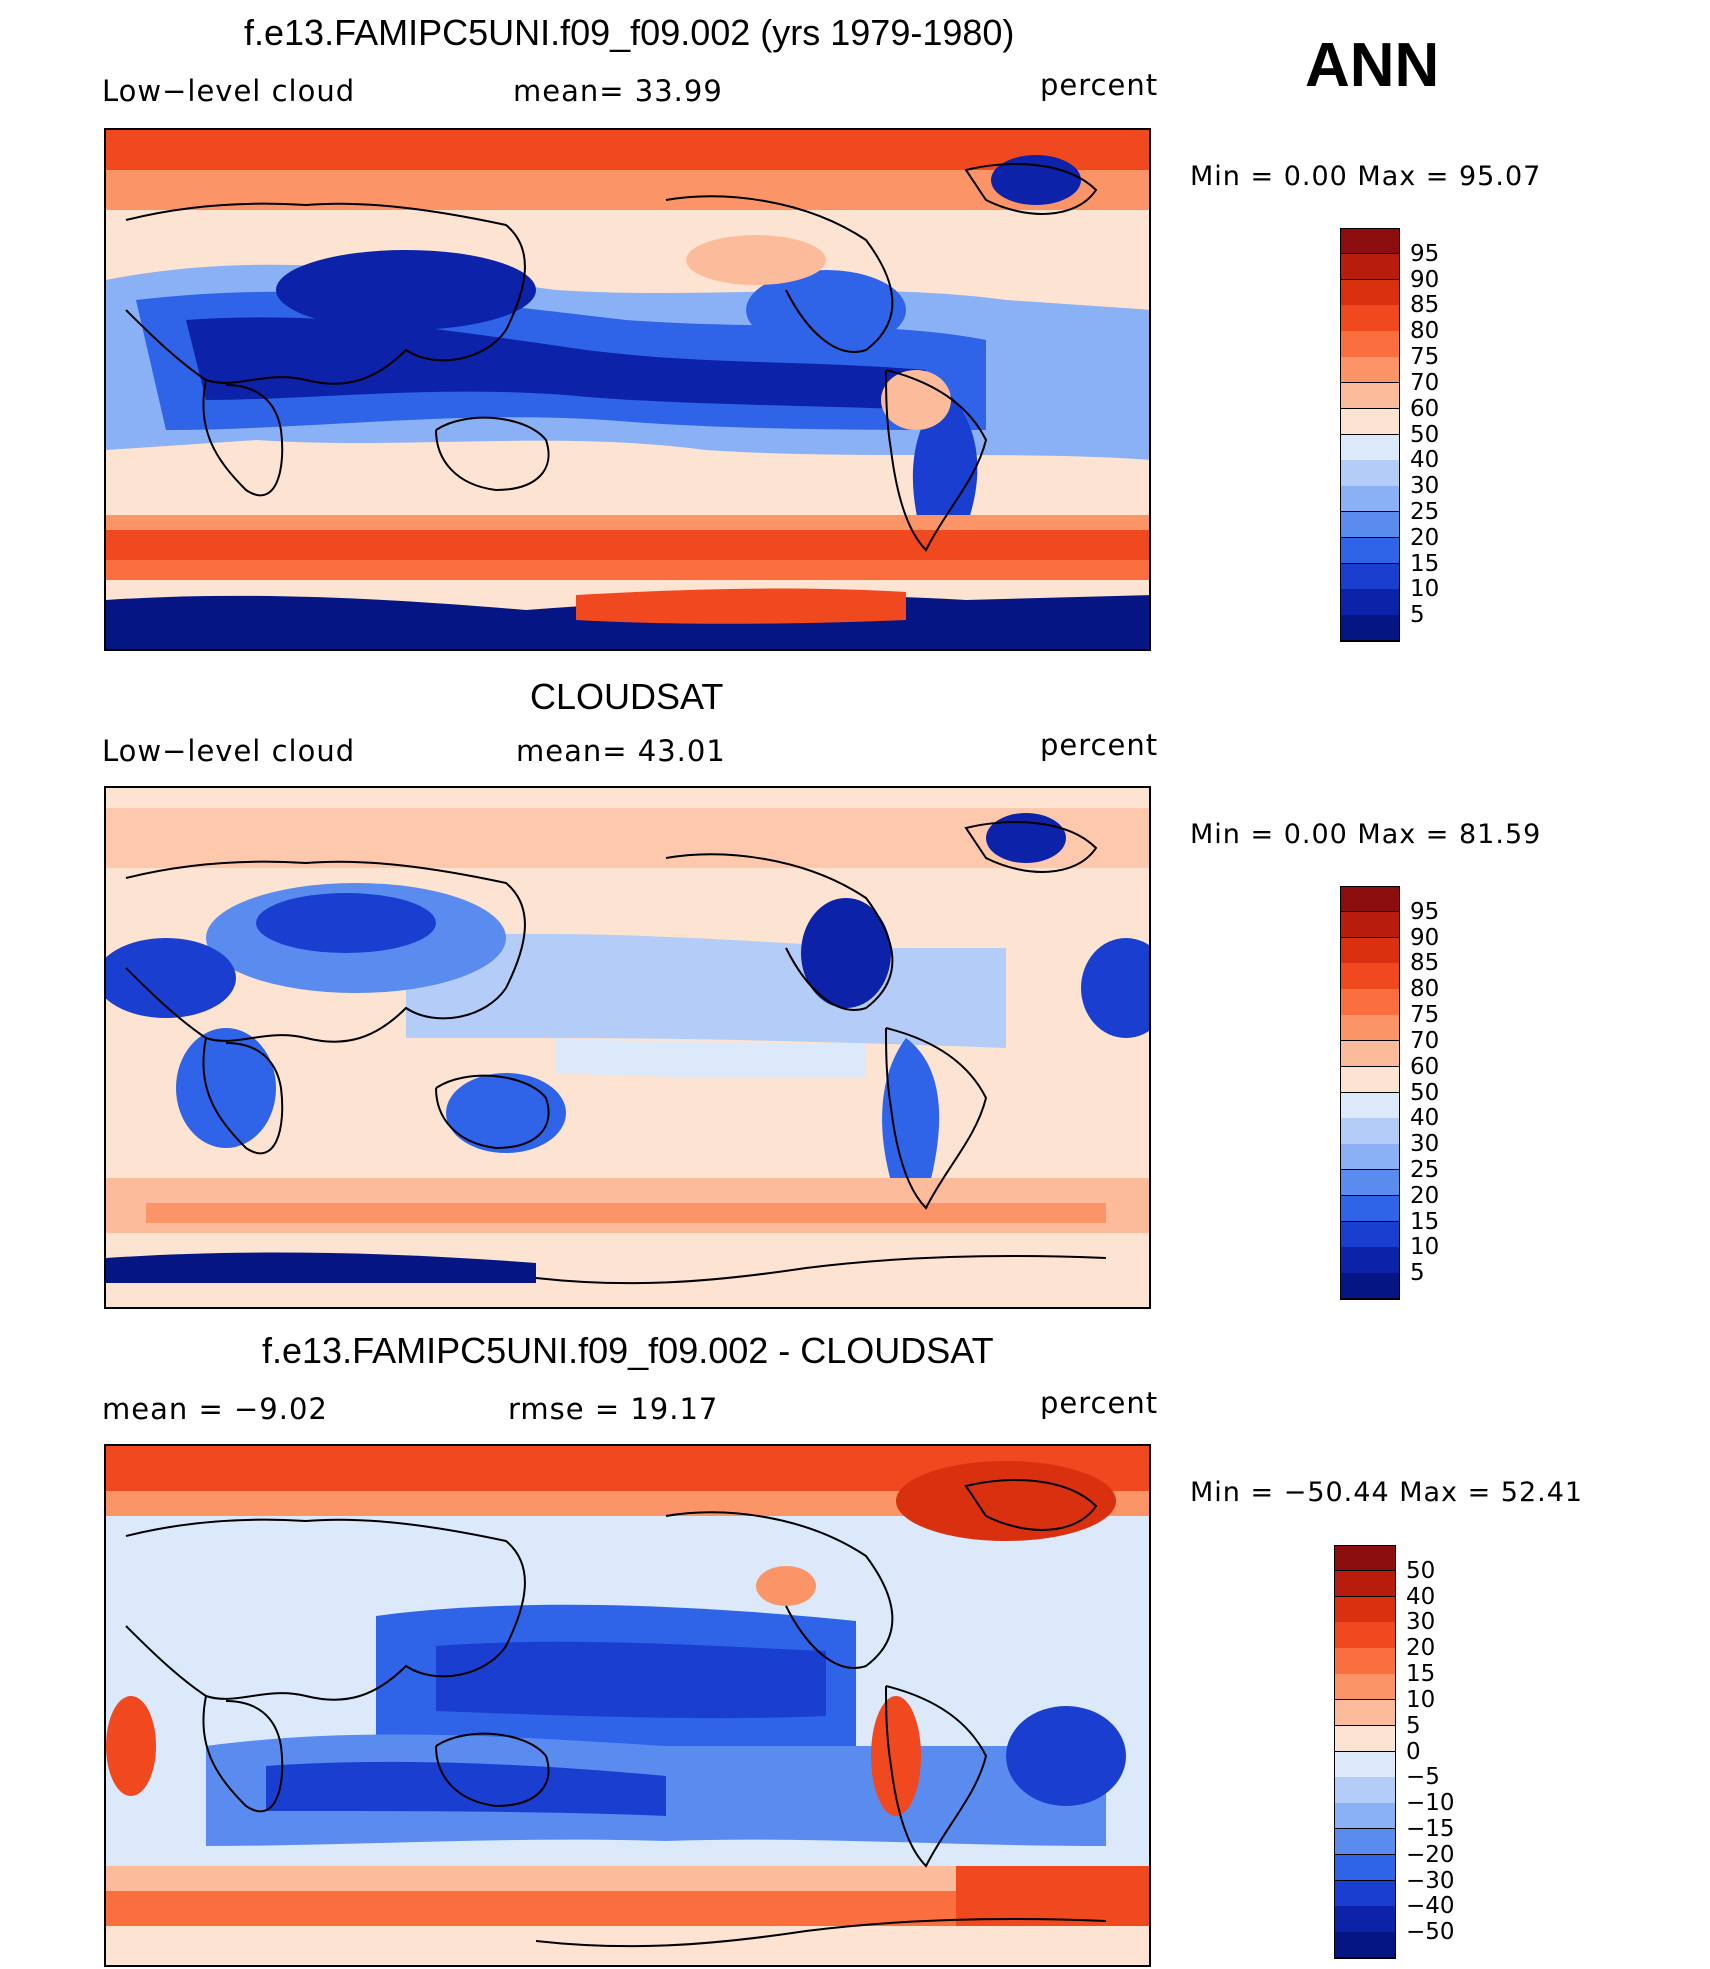 The height and width of the screenshot is (1969, 1710). What do you see at coordinates (613, 1409) in the screenshot?
I see `panel-3-rmse-label: rmse = 19.17` at bounding box center [613, 1409].